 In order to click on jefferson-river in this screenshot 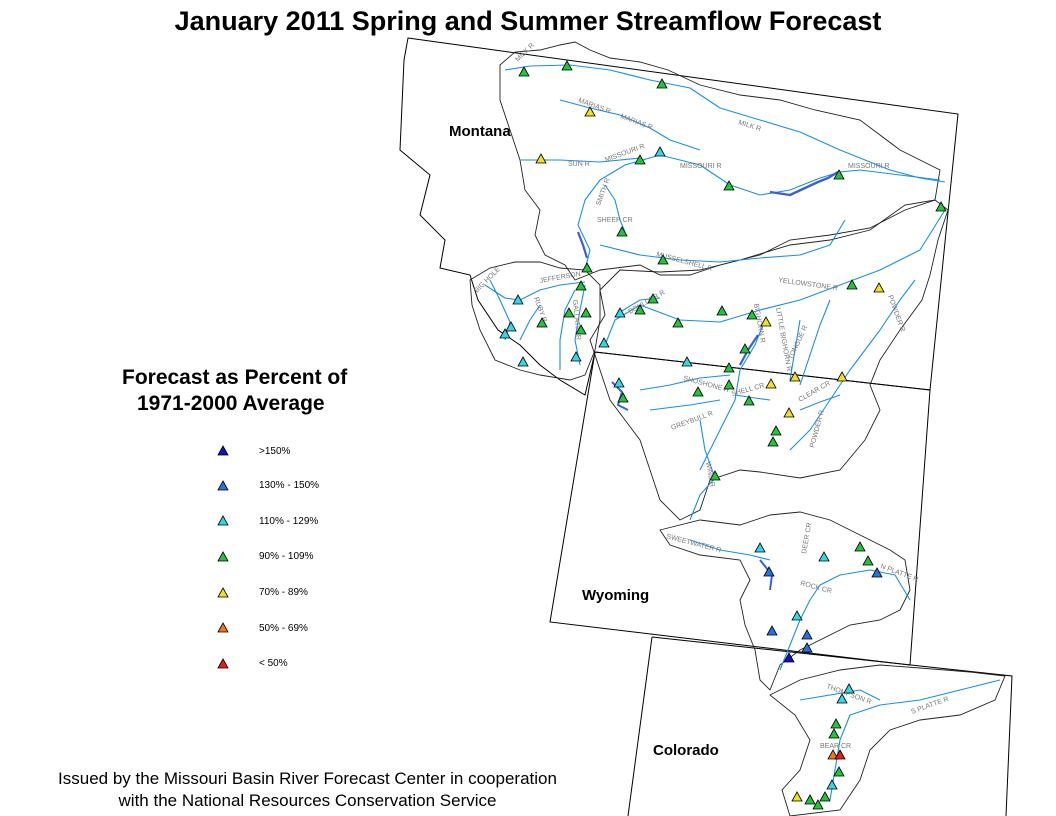, I will do `click(535, 291)`.